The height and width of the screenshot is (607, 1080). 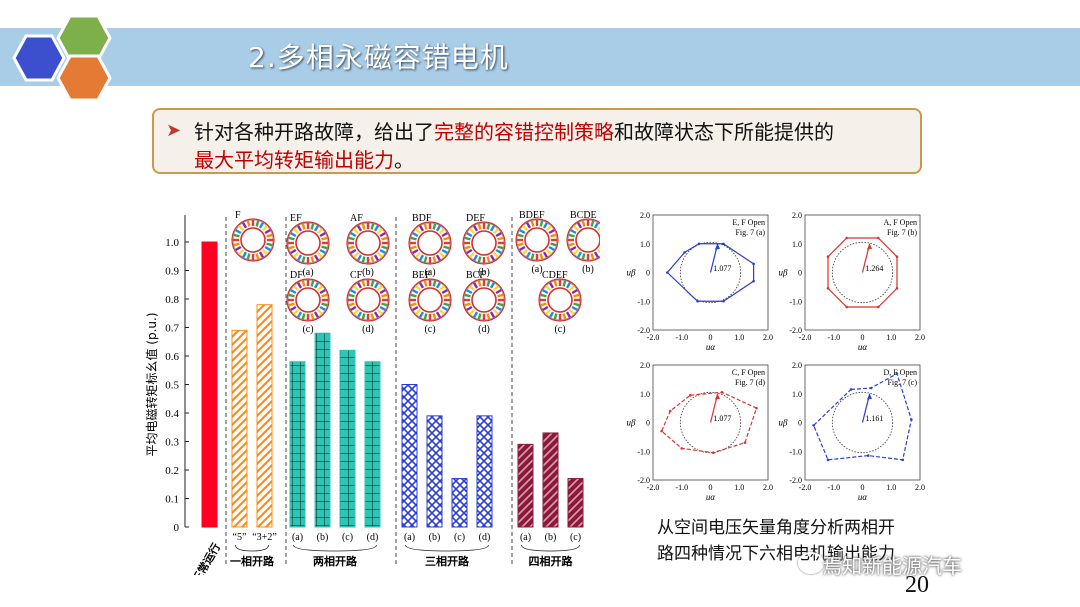 I want to click on unit-circle, so click(x=710, y=272).